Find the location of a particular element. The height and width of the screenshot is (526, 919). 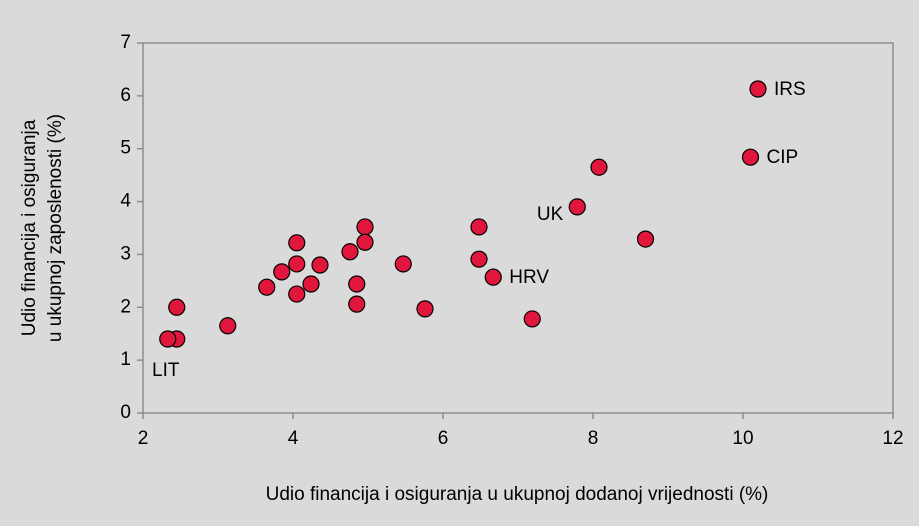

x-tick-label: 6 is located at coordinates (443, 438).